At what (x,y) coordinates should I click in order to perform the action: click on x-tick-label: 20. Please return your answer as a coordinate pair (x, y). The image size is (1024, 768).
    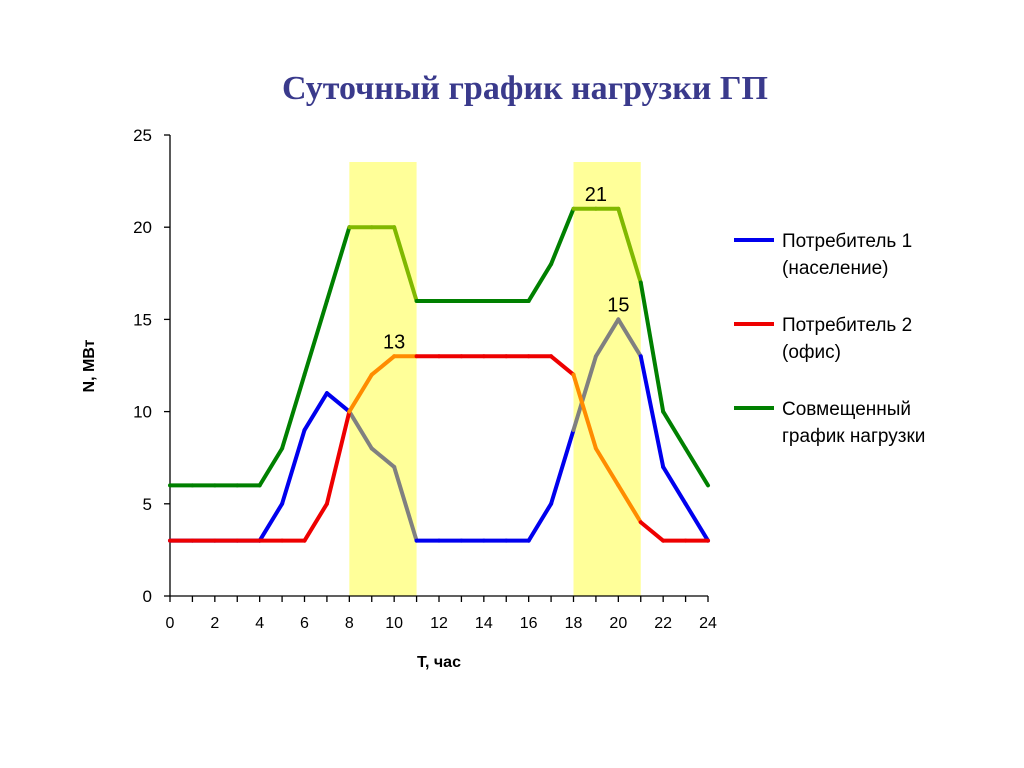
    Looking at the image, I should click on (618, 623).